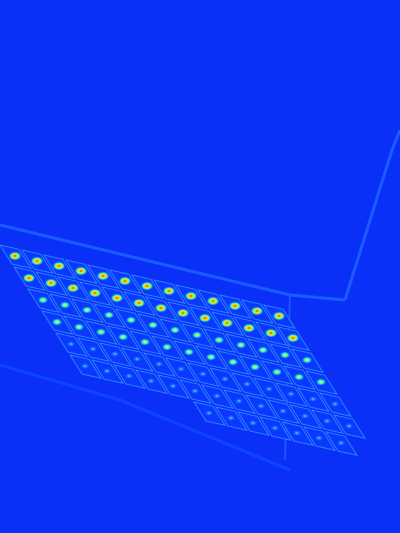 Image resolution: width=400 pixels, height=533 pixels. I want to click on palm-rest-edge, so click(145, 417).